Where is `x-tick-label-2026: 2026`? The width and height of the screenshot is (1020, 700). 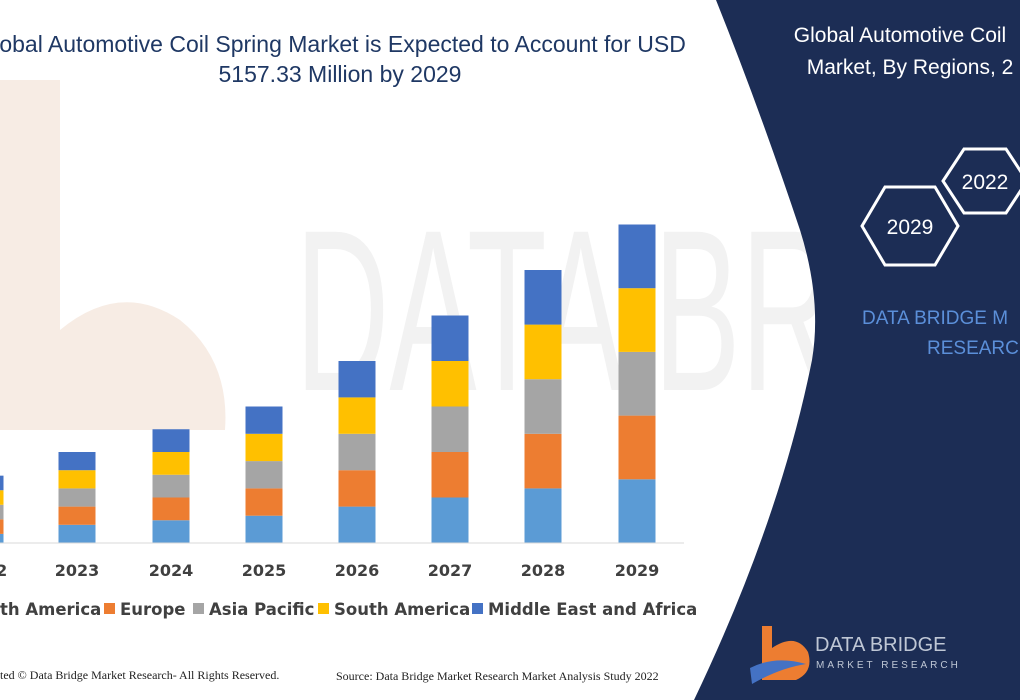 x-tick-label-2026: 2026 is located at coordinates (357, 570).